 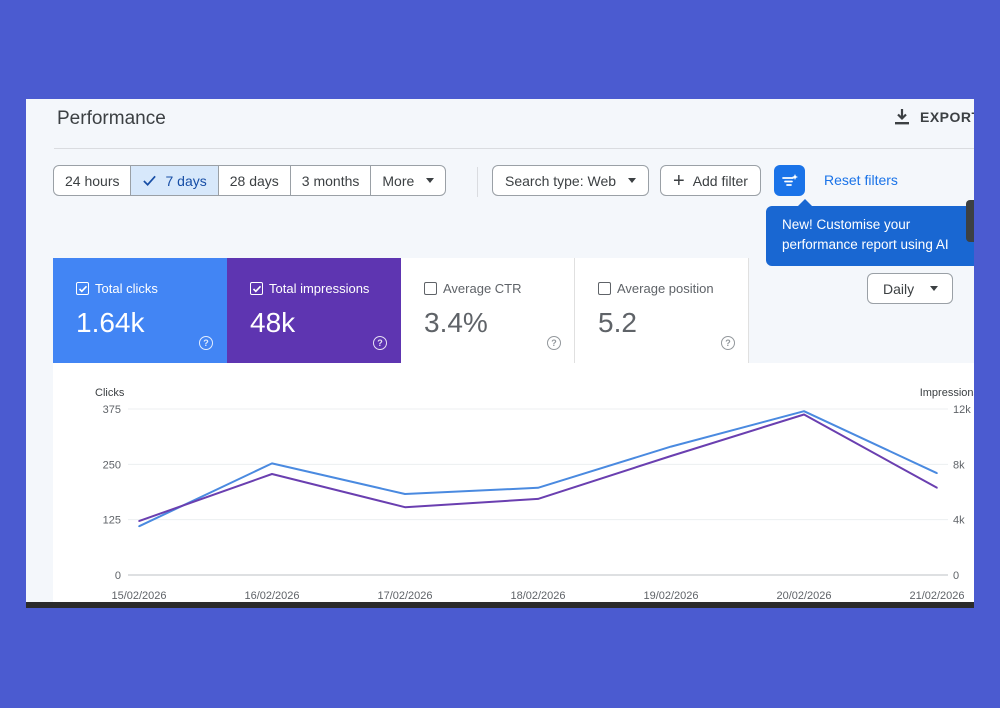 I want to click on right-tick-label: 8k, so click(x=959, y=465).